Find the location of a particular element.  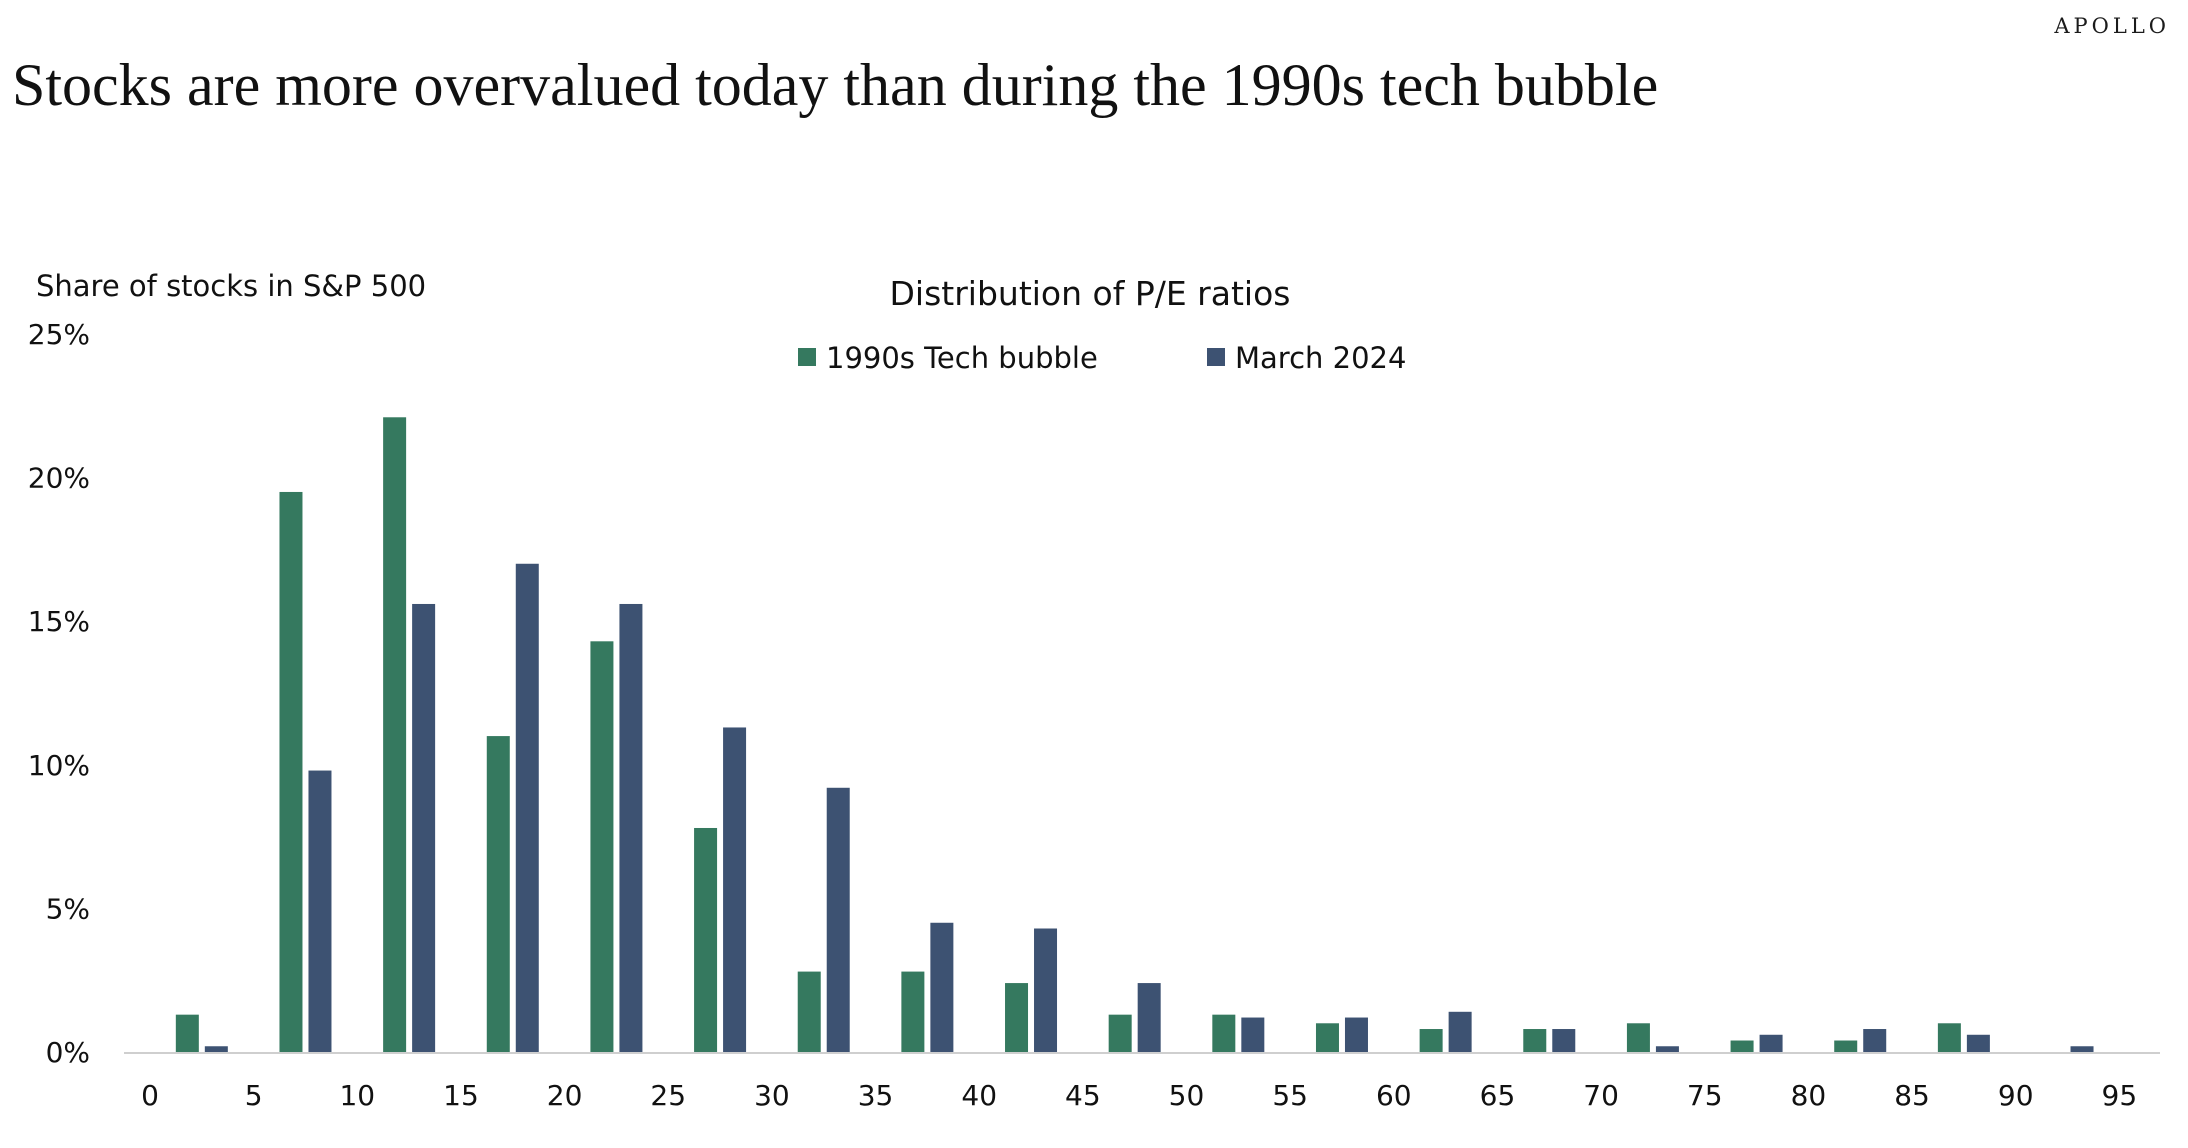

legend-swatch-2024 is located at coordinates (1216, 357).